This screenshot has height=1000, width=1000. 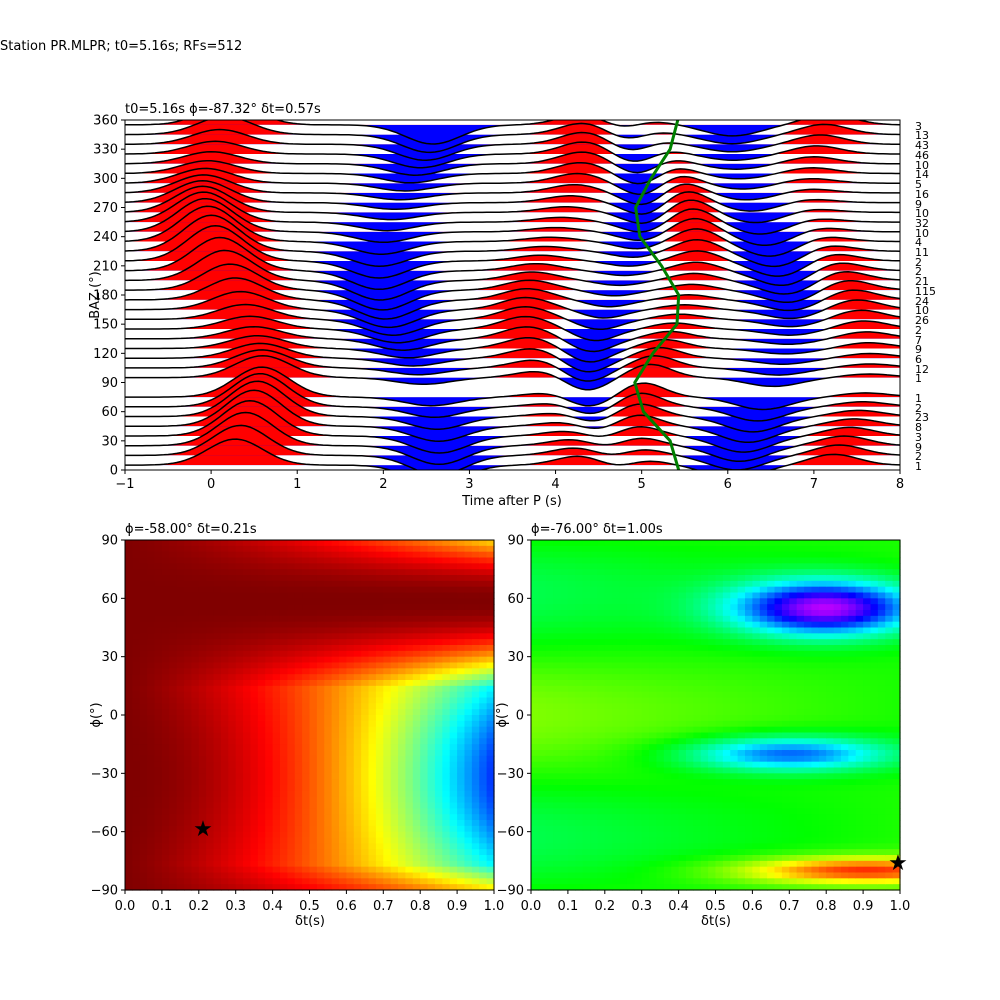 I want to click on trace-line, so click(x=512, y=154).